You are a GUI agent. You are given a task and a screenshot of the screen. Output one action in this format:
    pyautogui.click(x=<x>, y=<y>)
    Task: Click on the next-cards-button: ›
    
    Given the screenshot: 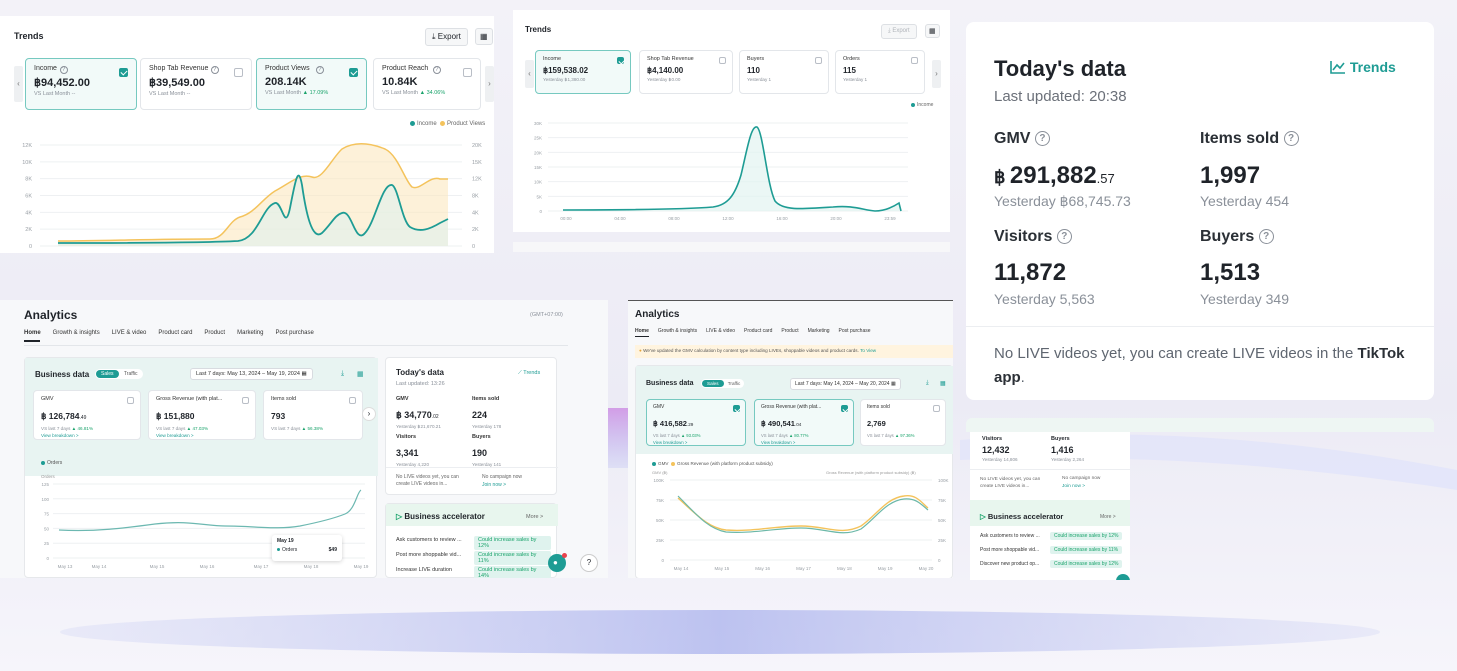 What is the action you would take?
    pyautogui.click(x=369, y=414)
    